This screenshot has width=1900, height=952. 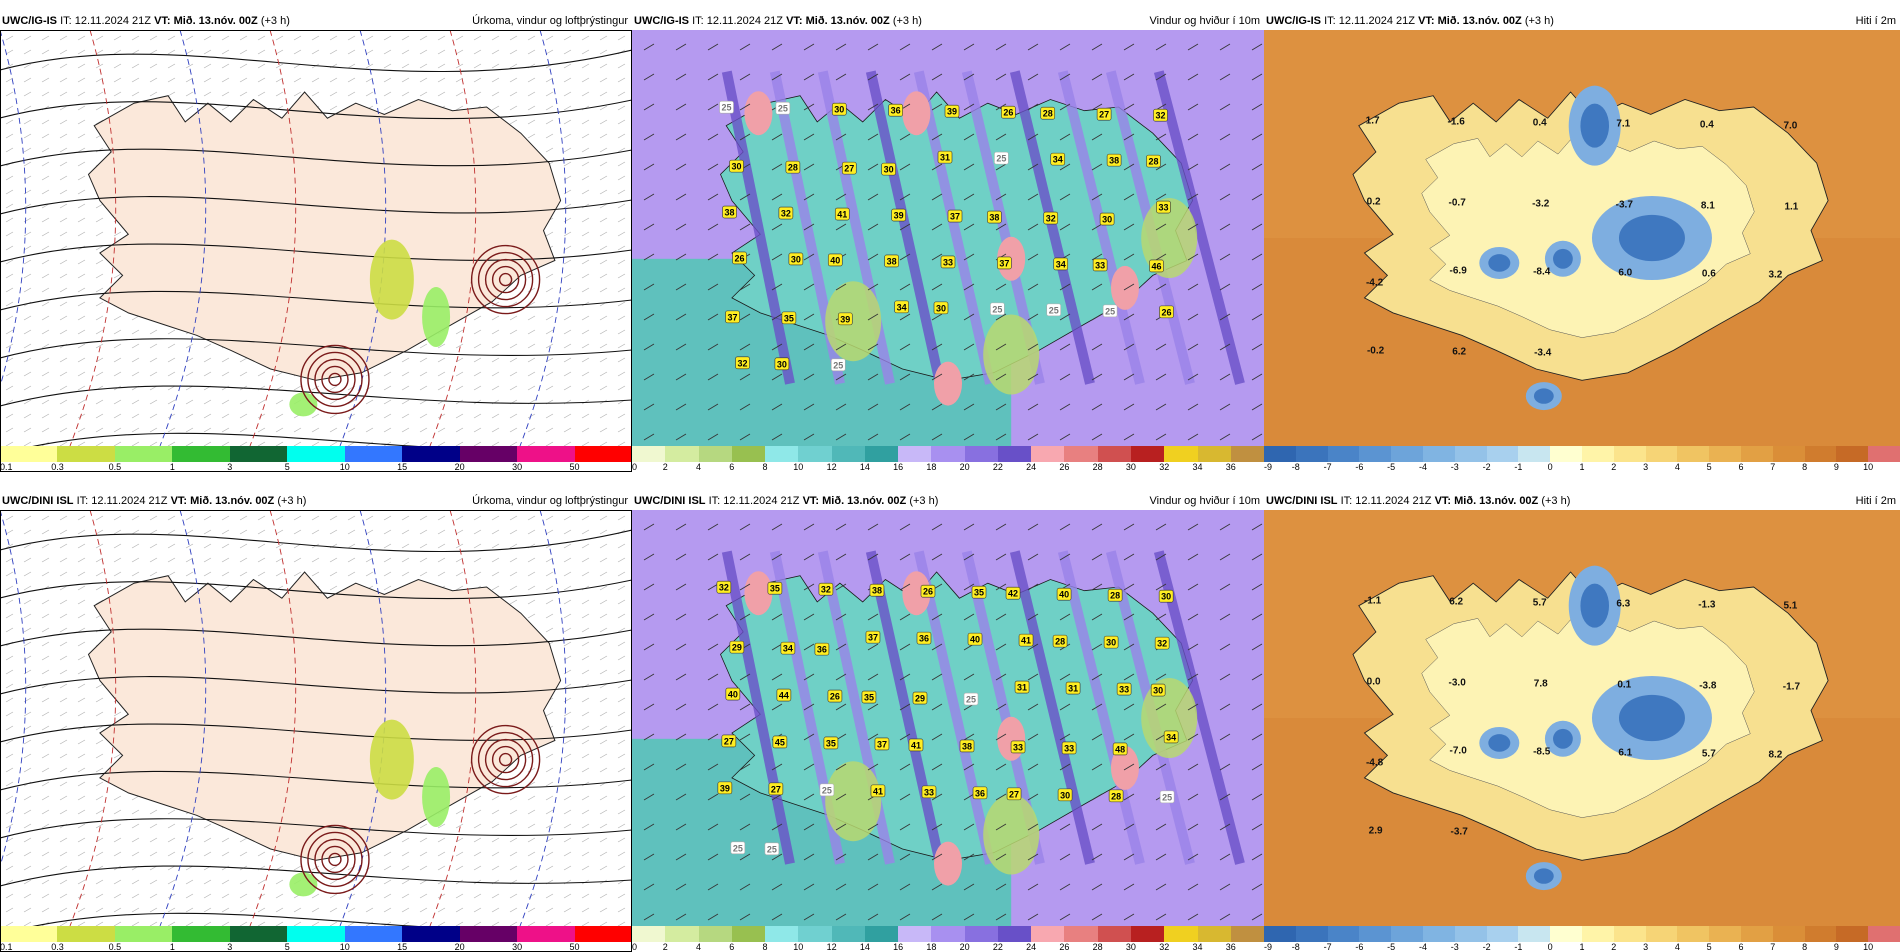 I want to click on temperature-label: 5.7, so click(x=1540, y=603).